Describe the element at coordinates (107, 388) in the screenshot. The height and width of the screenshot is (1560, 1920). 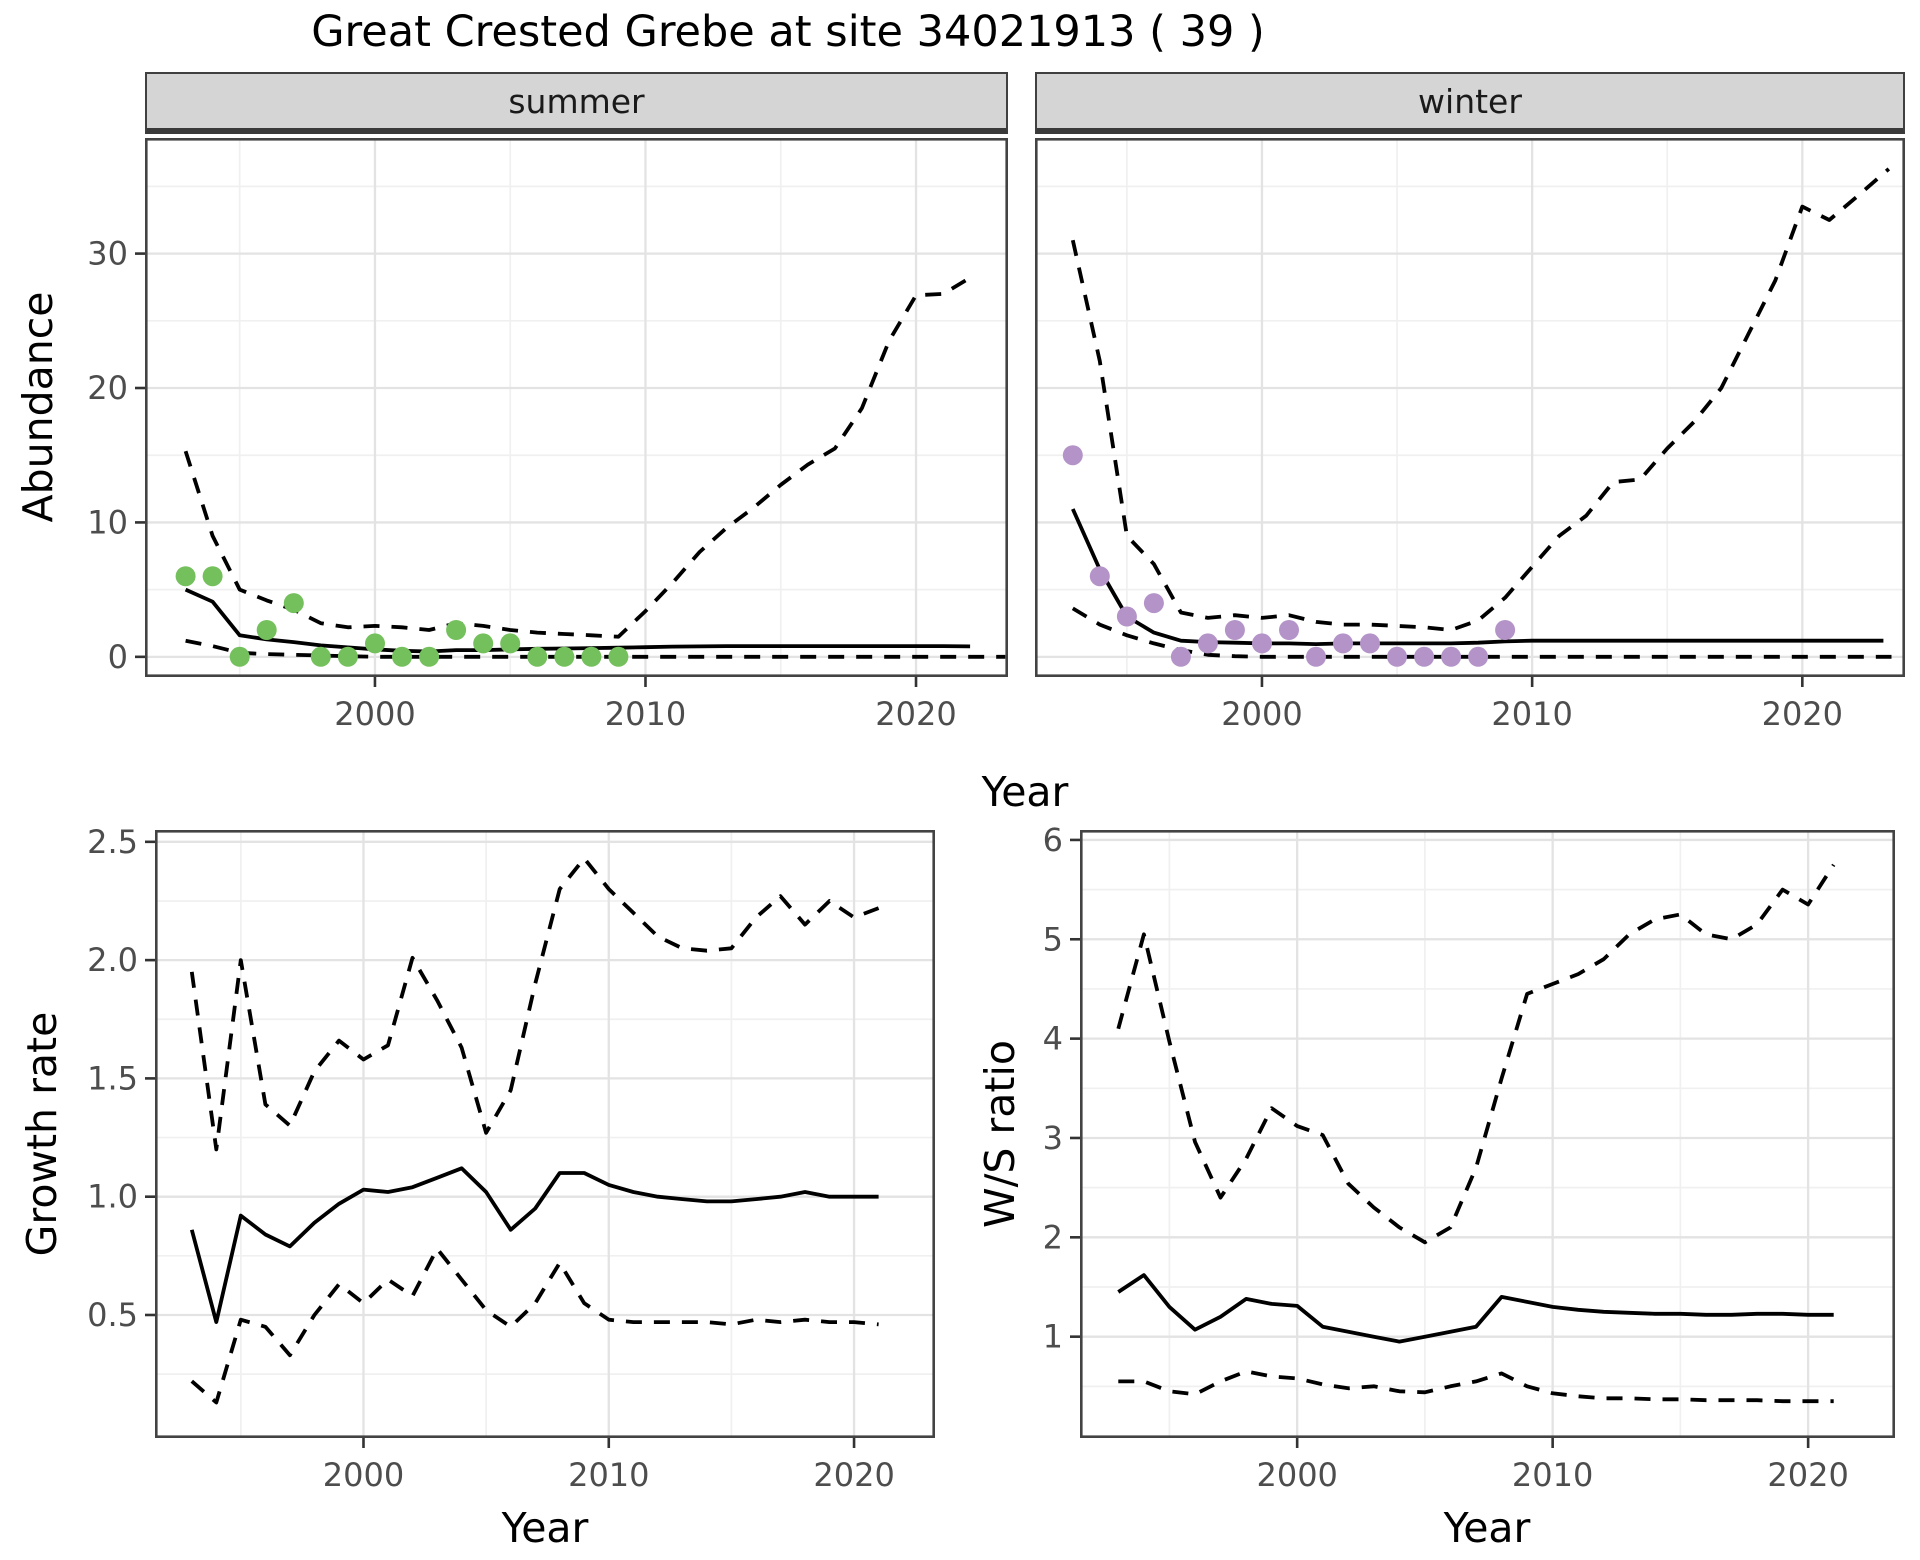
I see `summer-y-tick-label: 20` at that location.